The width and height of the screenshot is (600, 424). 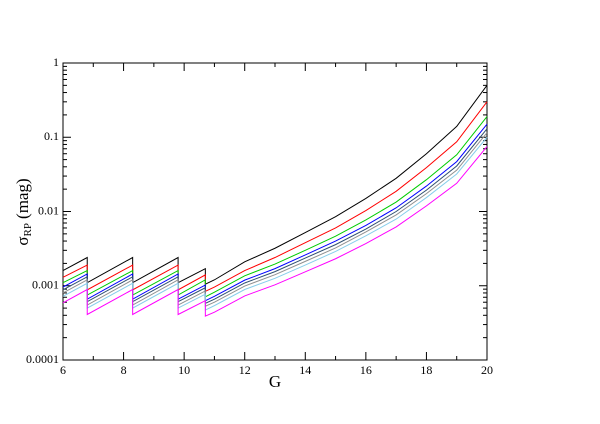 What do you see at coordinates (45, 285) in the screenshot?
I see `y-tick-label: 0.001` at bounding box center [45, 285].